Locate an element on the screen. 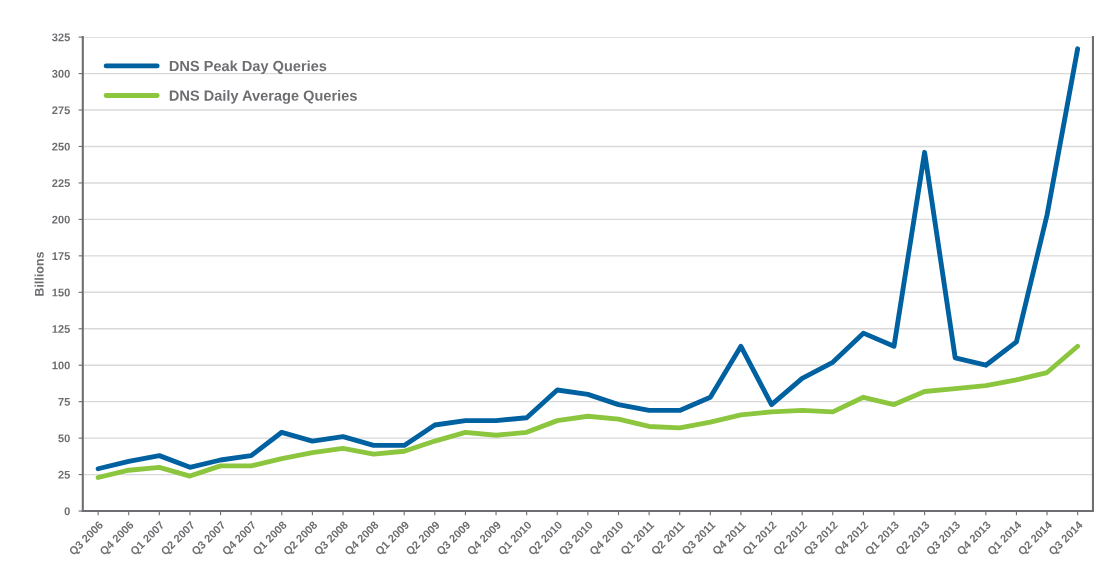 The width and height of the screenshot is (1104, 571). y-tick-label: 275 is located at coordinates (61, 110).